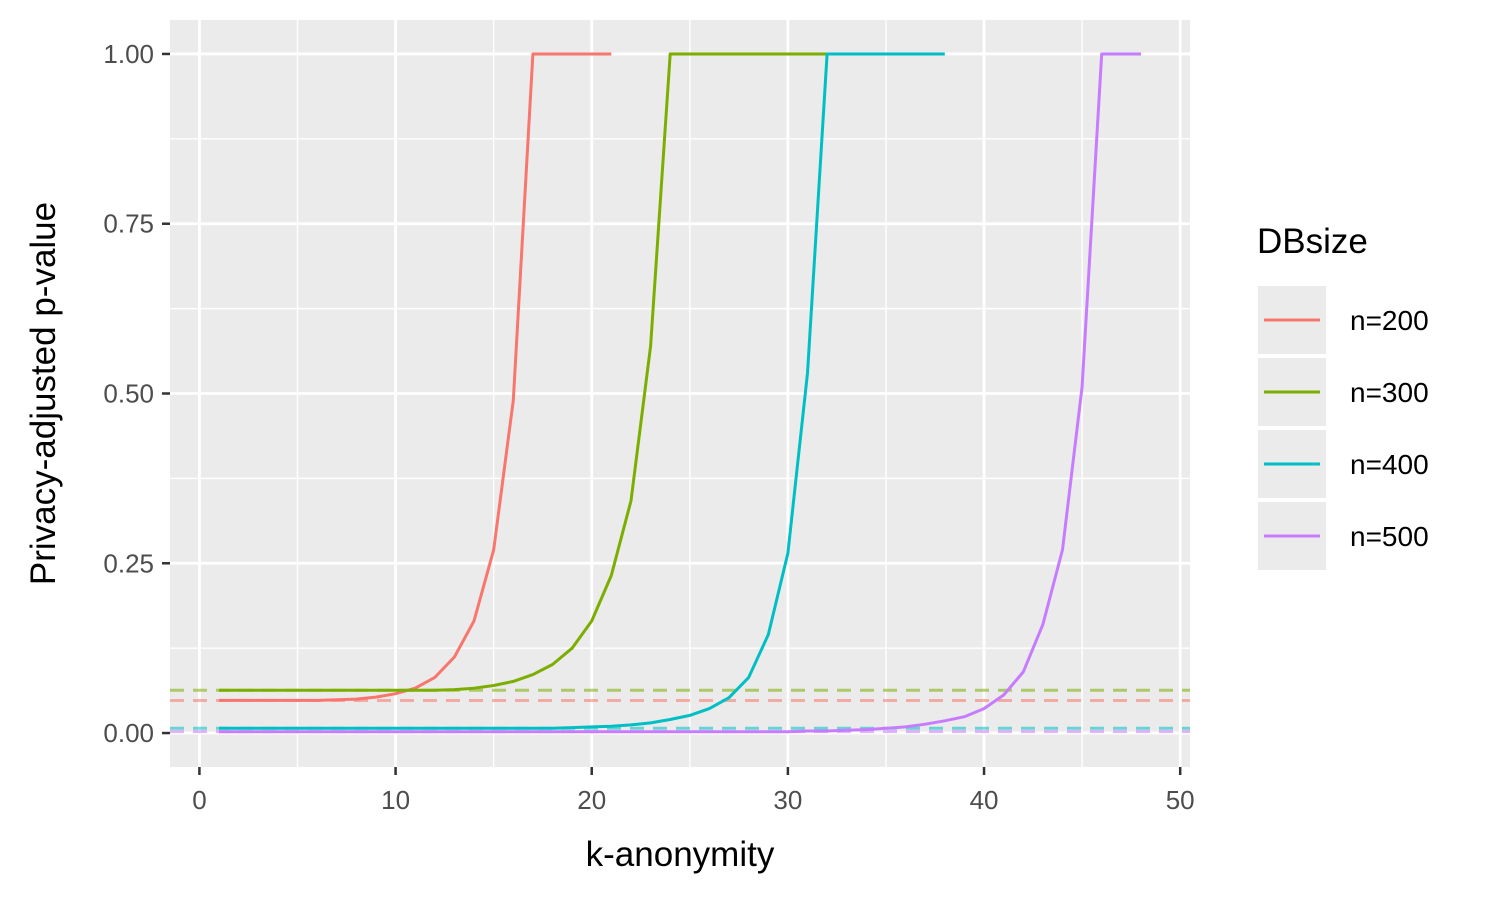 The width and height of the screenshot is (1500, 900). I want to click on y-tick-label: 0.25, so click(128, 563).